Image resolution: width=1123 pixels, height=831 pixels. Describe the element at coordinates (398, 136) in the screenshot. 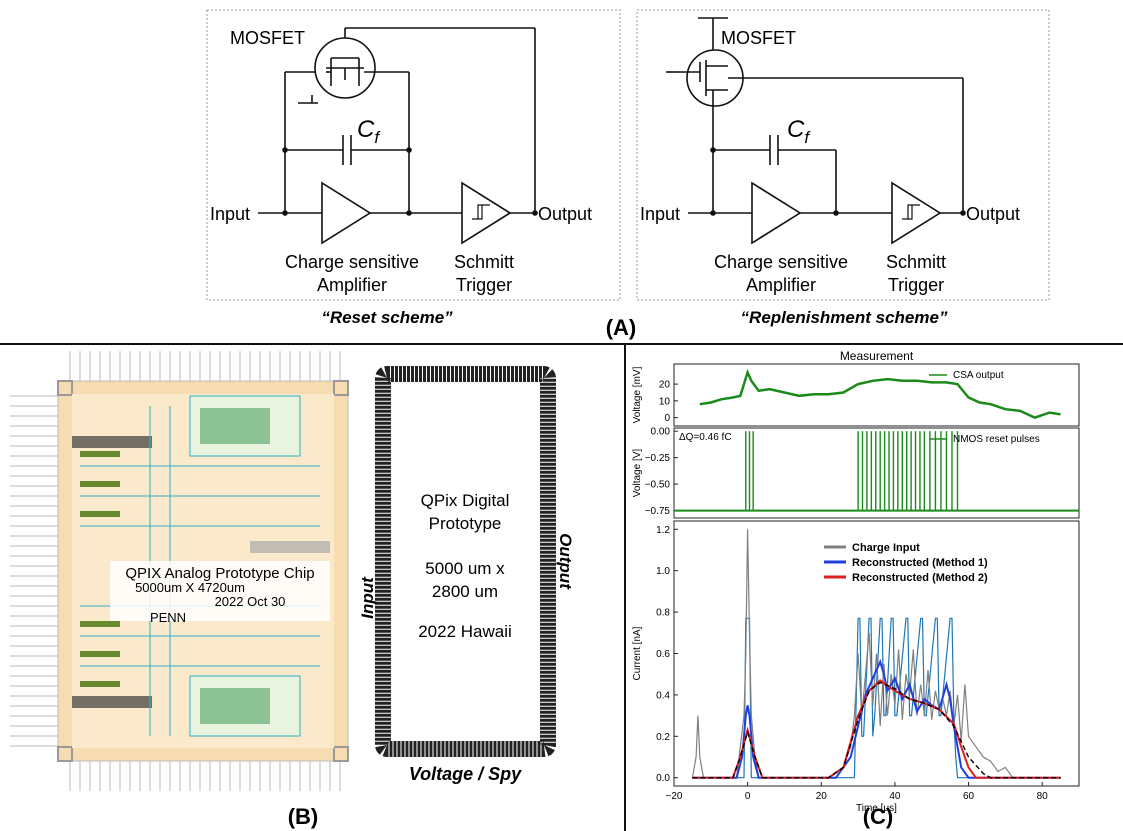

I see `reset-scheme-circuit` at that location.